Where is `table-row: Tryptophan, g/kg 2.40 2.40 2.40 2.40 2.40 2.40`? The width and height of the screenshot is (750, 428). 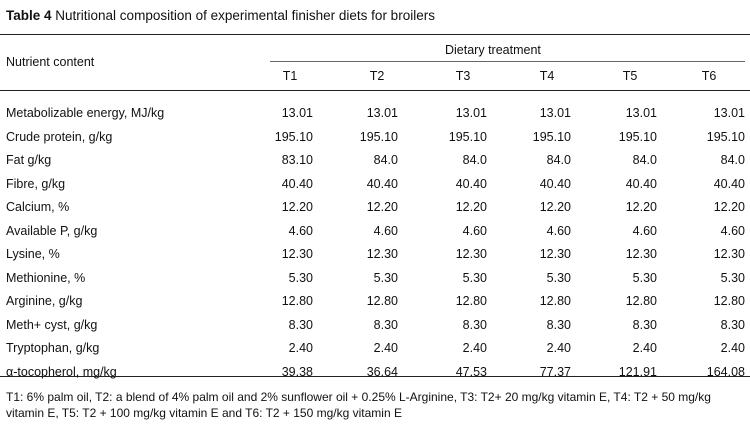 table-row: Tryptophan, g/kg 2.40 2.40 2.40 2.40 2.40 2.40 is located at coordinates (375, 352).